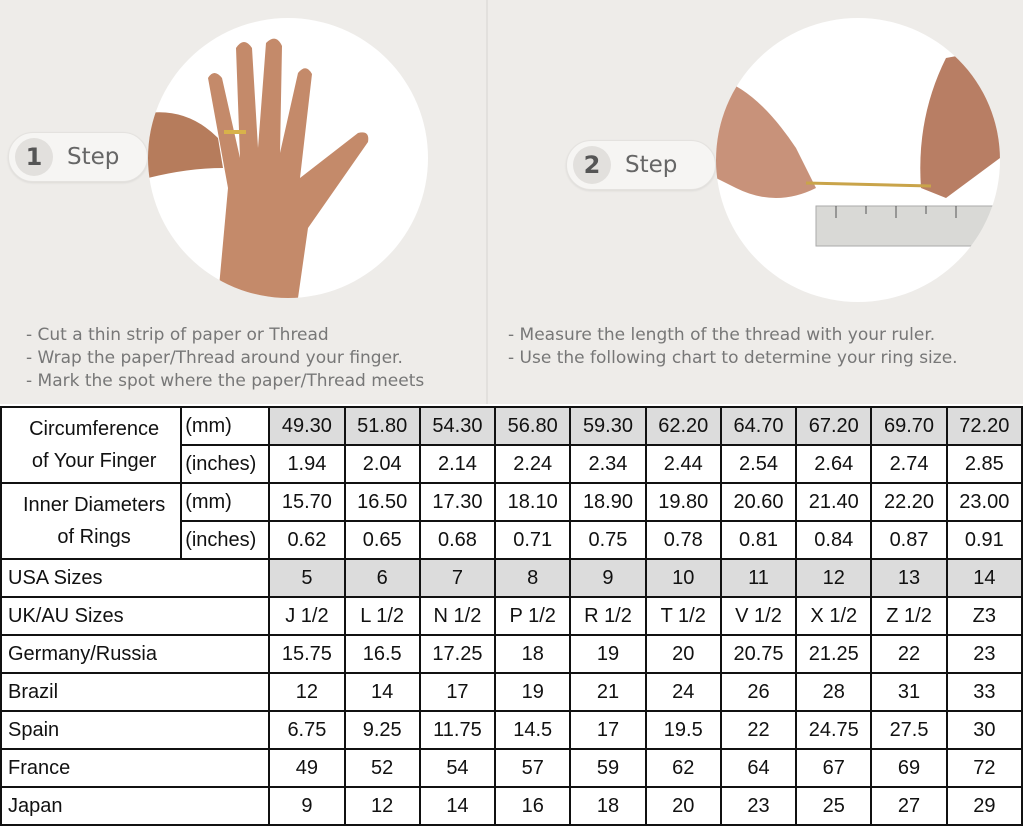  I want to click on size-cell: 15.75, so click(307, 654).